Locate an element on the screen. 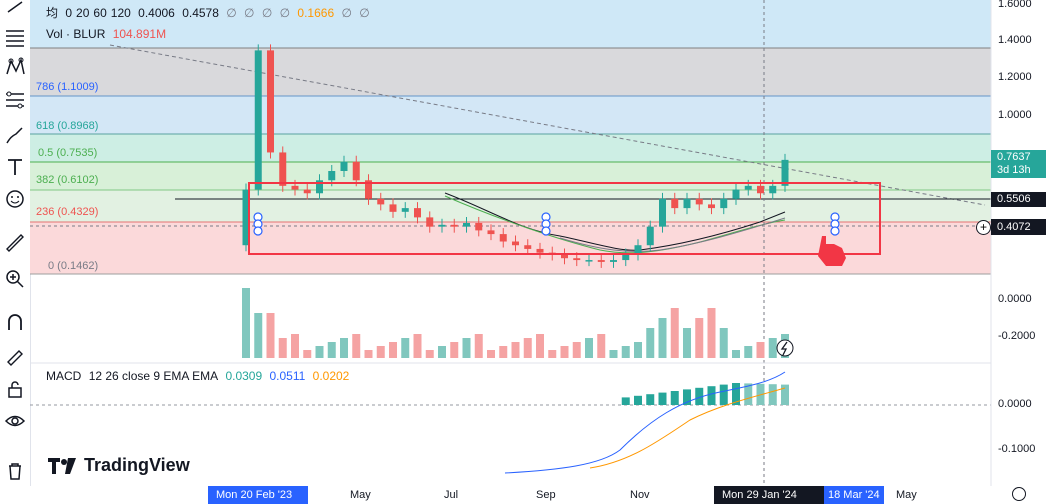  macd-params: 12 26 close 9 EMA EMA is located at coordinates (153, 376).